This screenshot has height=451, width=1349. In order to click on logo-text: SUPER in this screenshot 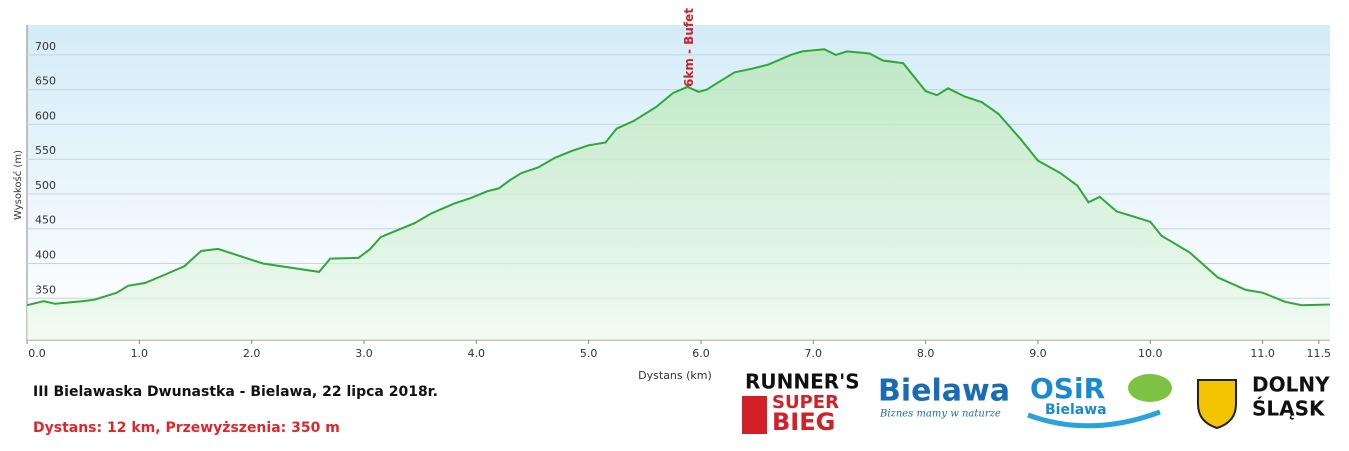, I will do `click(805, 402)`.